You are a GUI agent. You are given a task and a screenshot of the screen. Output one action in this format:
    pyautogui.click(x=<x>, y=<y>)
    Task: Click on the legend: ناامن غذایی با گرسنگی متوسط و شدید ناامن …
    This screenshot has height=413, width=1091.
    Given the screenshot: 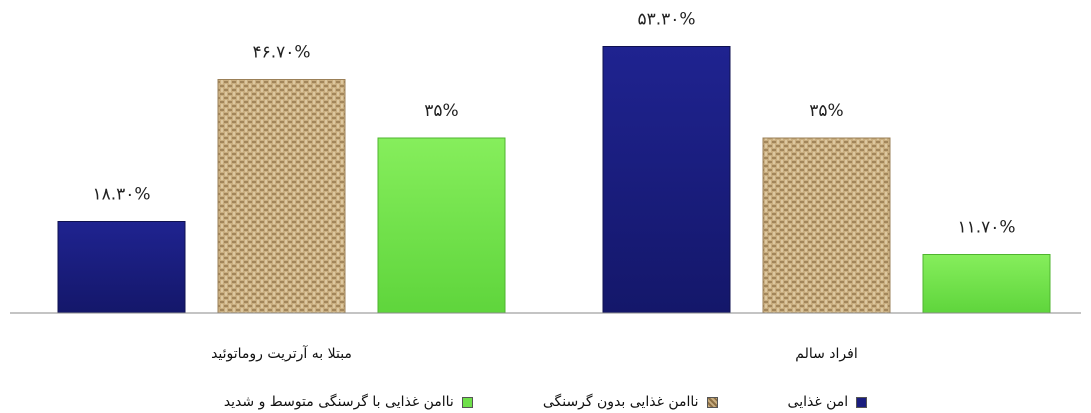 What is the action you would take?
    pyautogui.click(x=545, y=402)
    